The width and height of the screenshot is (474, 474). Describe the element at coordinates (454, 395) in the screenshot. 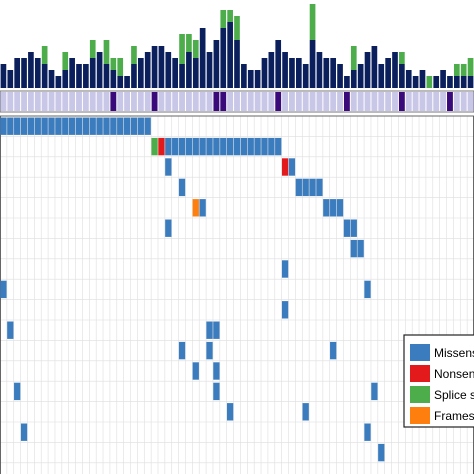

I see `legend-label-splice: Splice site` at that location.